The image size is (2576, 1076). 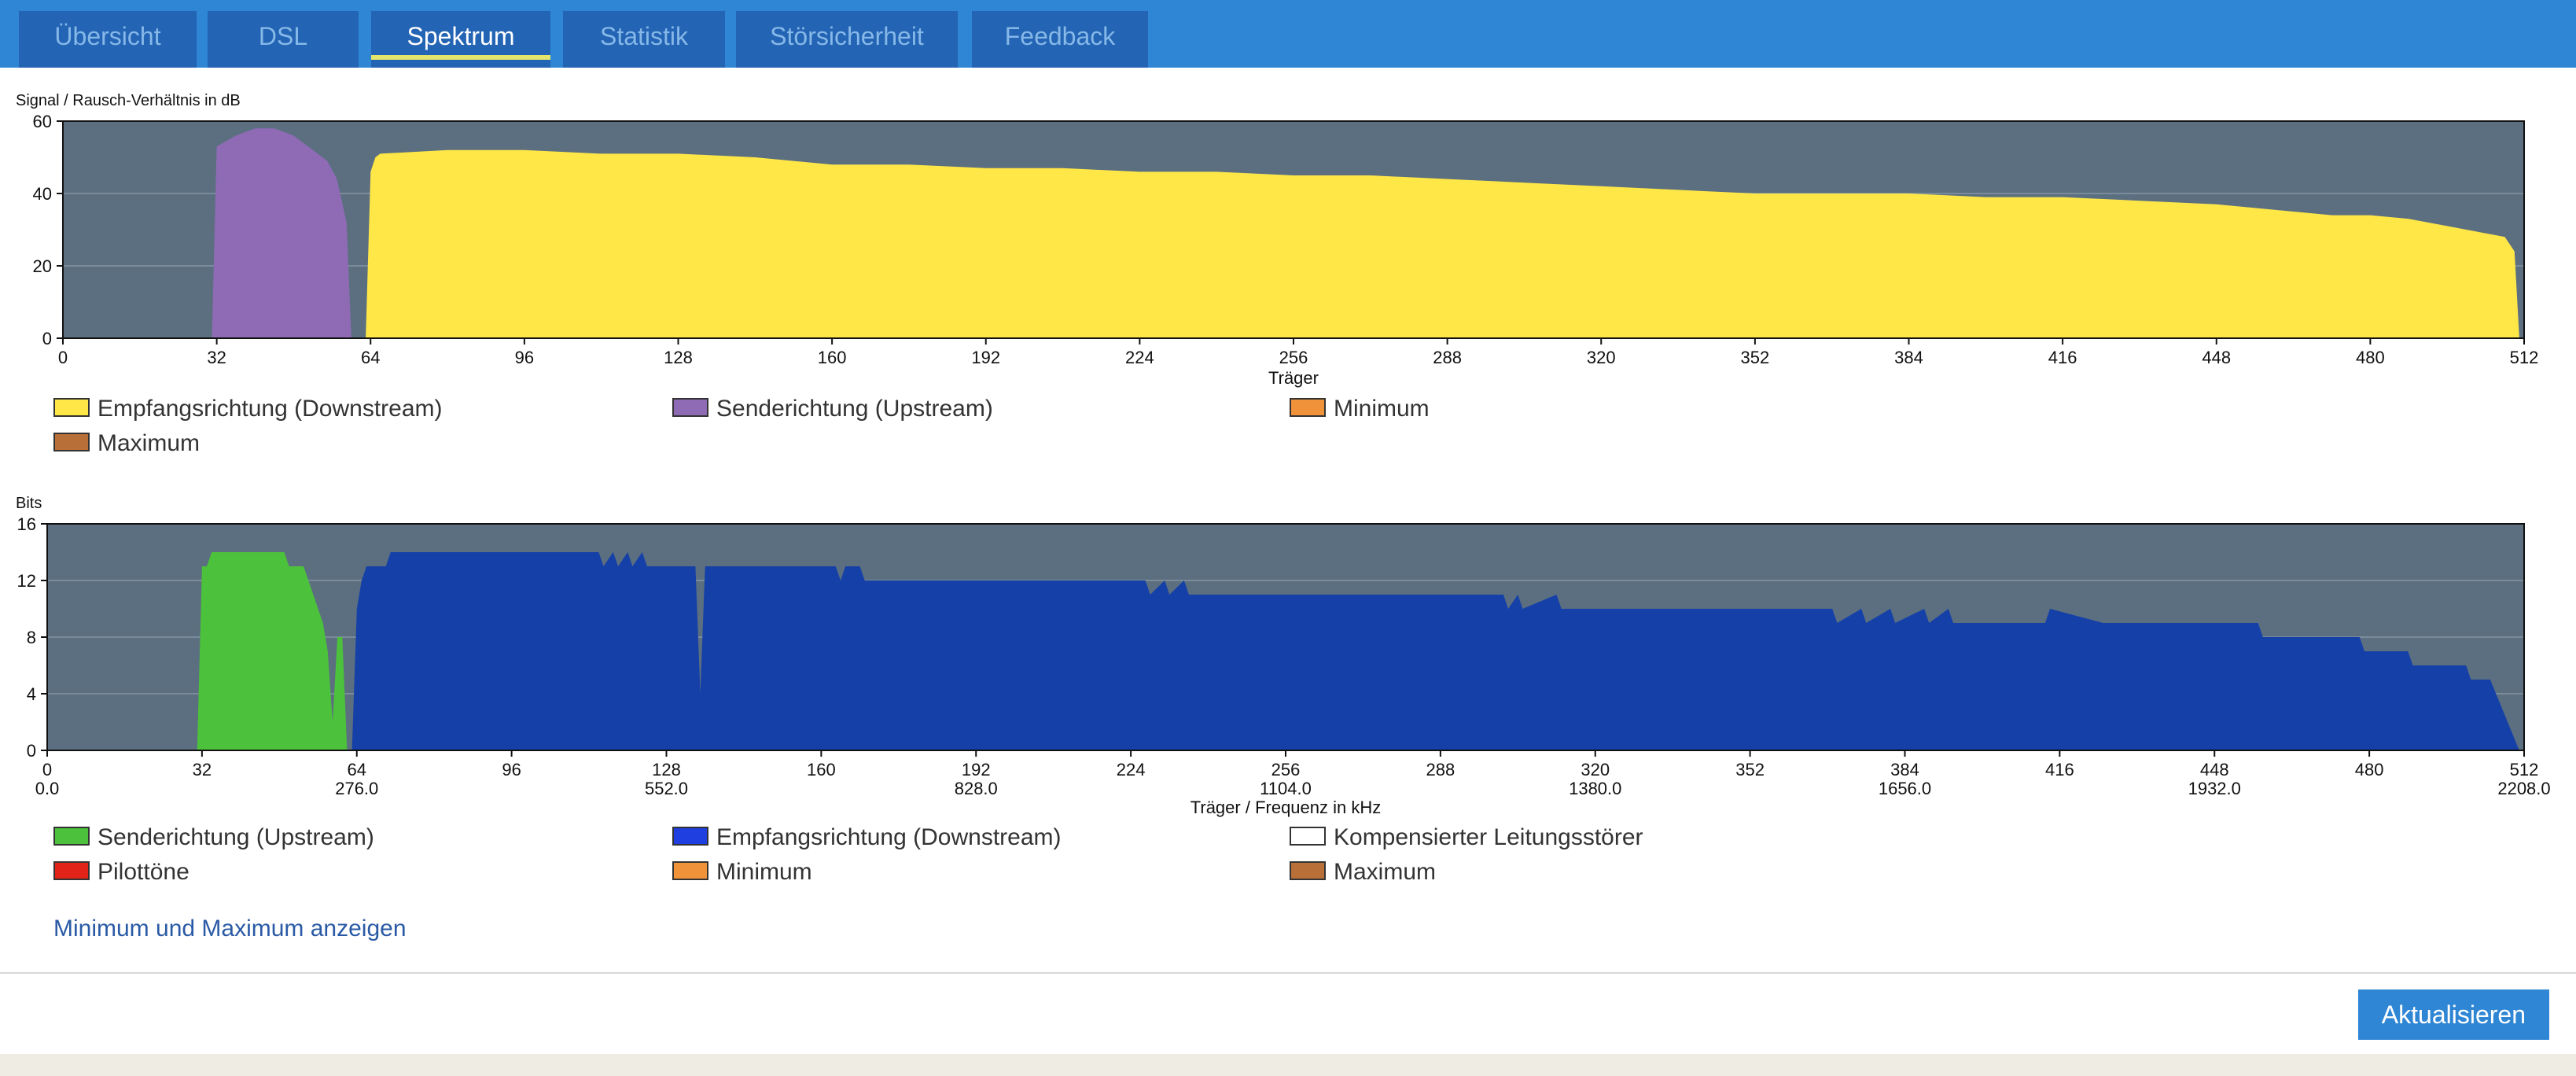 What do you see at coordinates (2453, 1015) in the screenshot?
I see `refresh-button: Aktualisieren` at bounding box center [2453, 1015].